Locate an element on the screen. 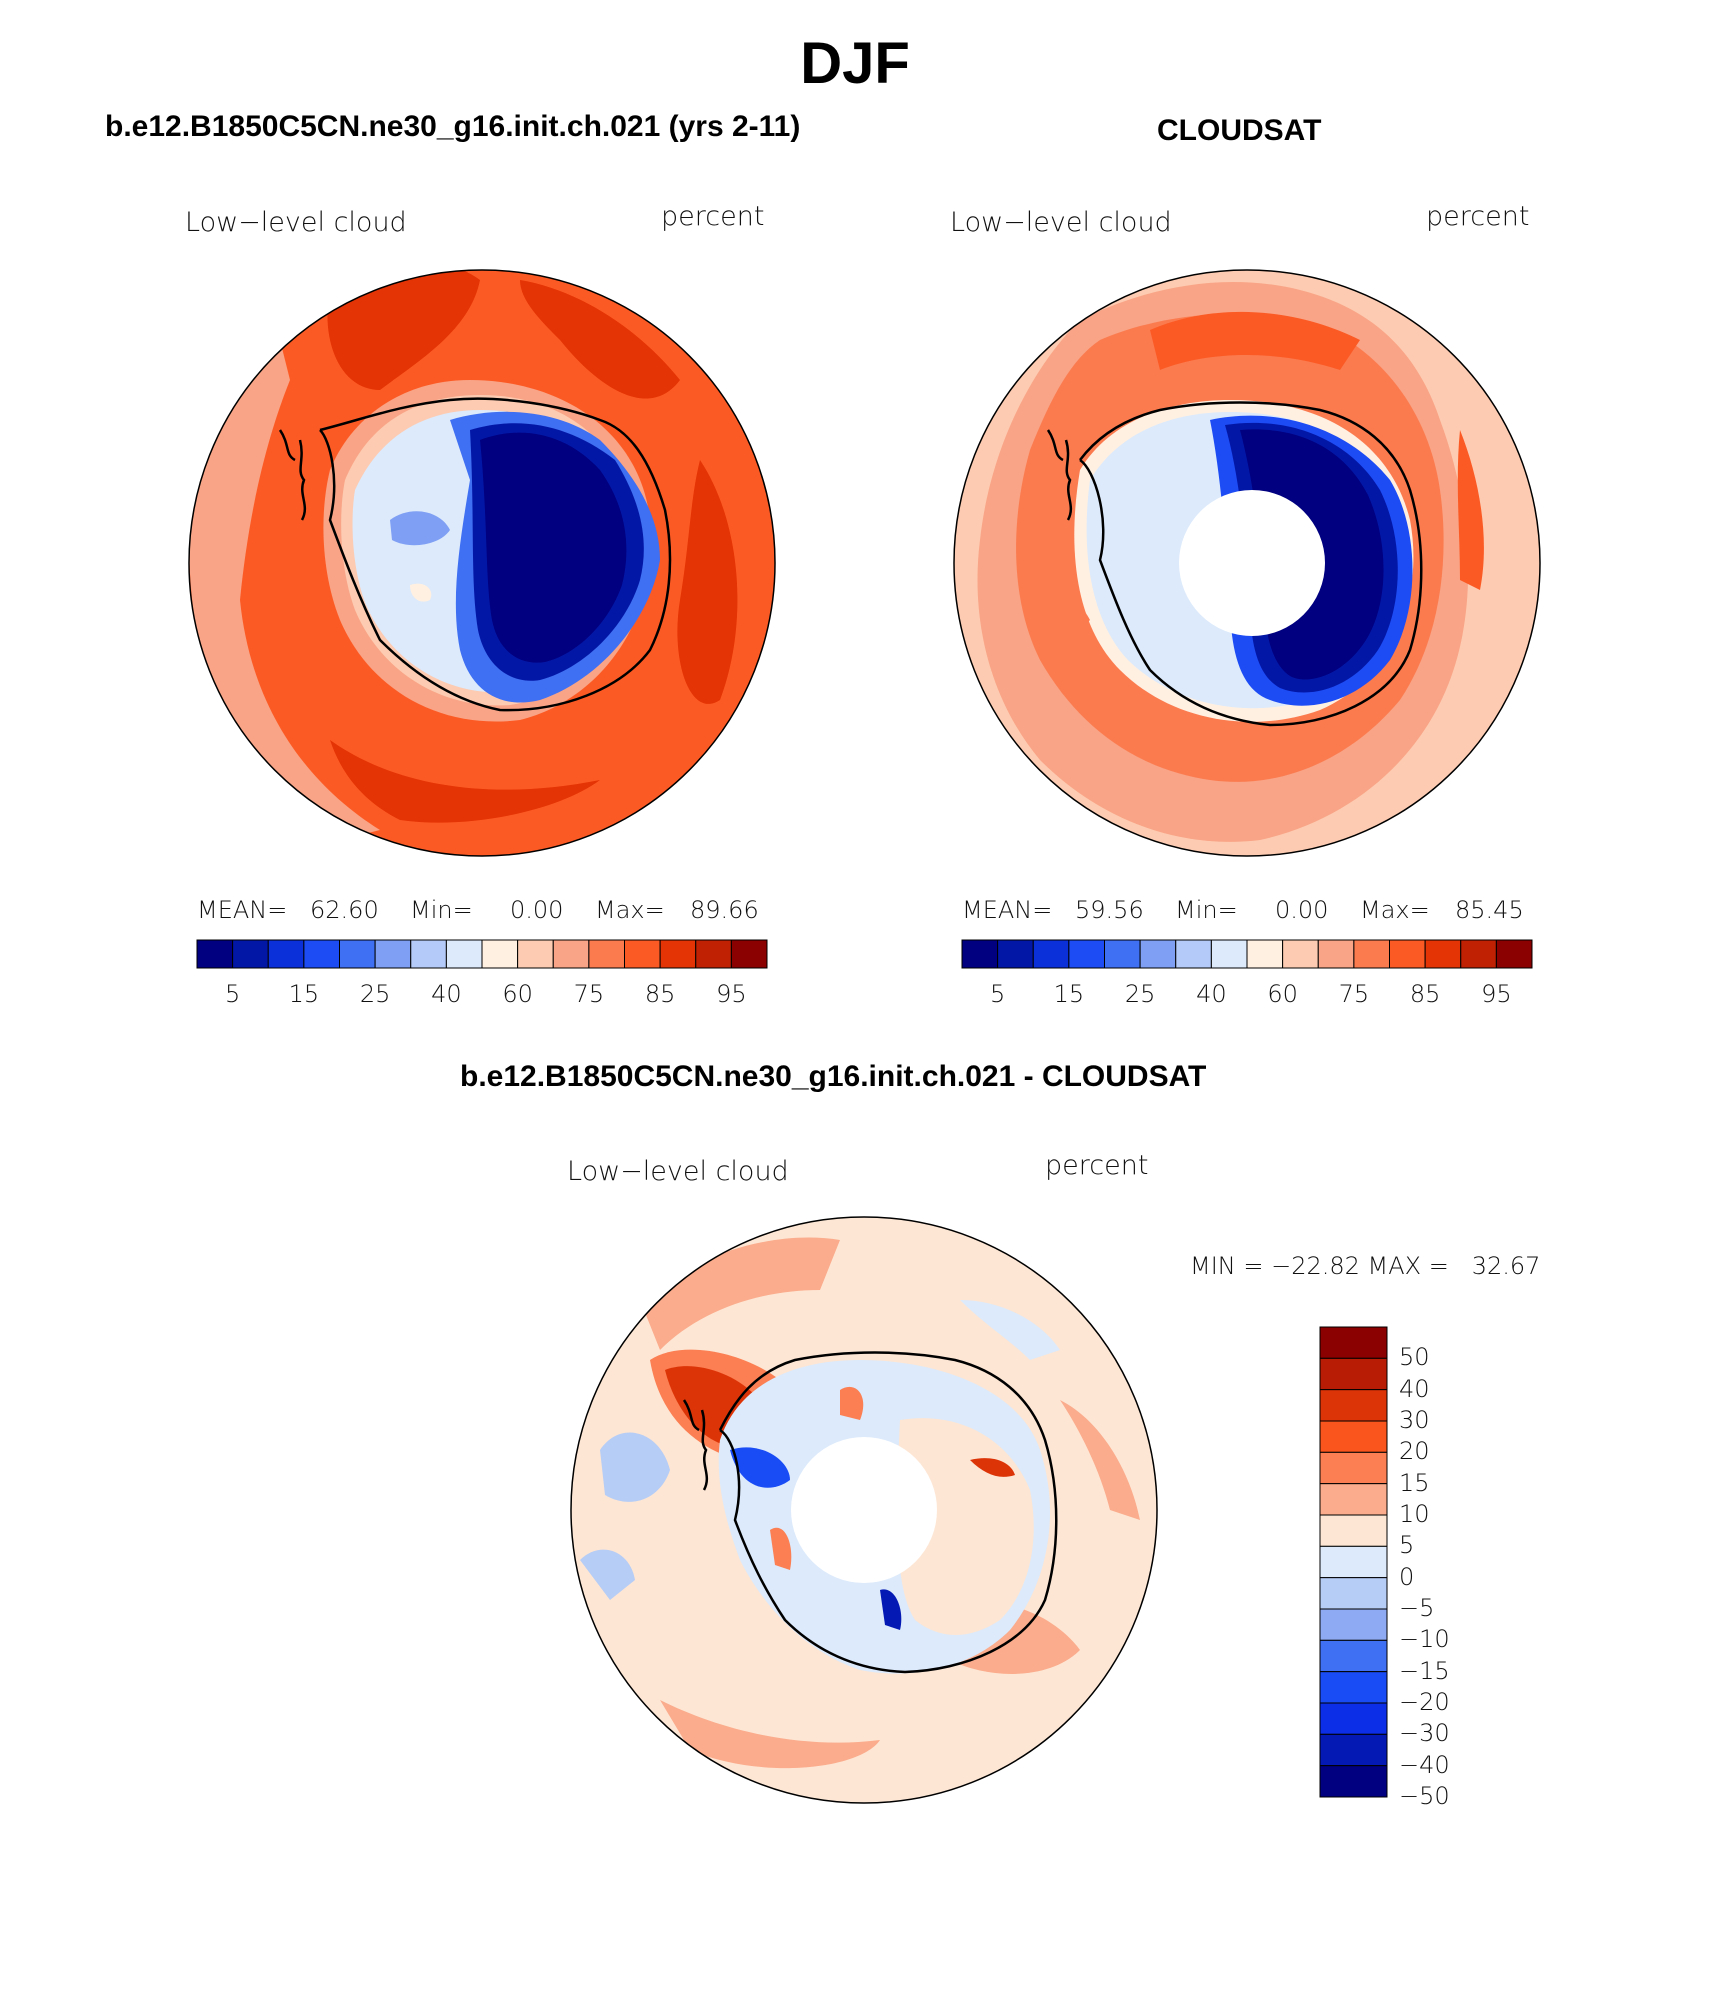 This screenshot has width=1710, height=2006. difference-left-string: Low−level cloud is located at coordinates (678, 1171).